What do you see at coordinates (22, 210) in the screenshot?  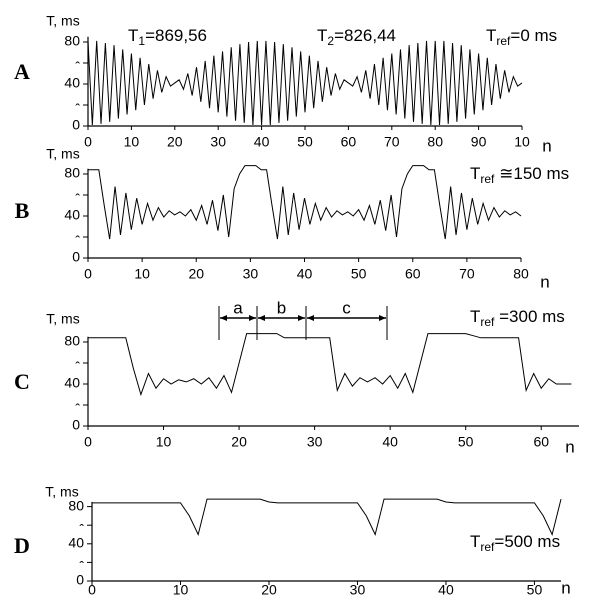 I see `panel-letter: B` at bounding box center [22, 210].